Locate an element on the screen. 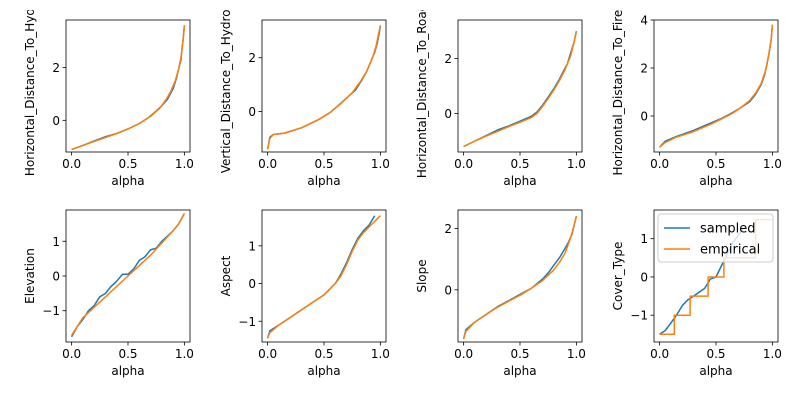 This screenshot has width=800, height=400. legend-label-empirical: empirical is located at coordinates (730, 250).